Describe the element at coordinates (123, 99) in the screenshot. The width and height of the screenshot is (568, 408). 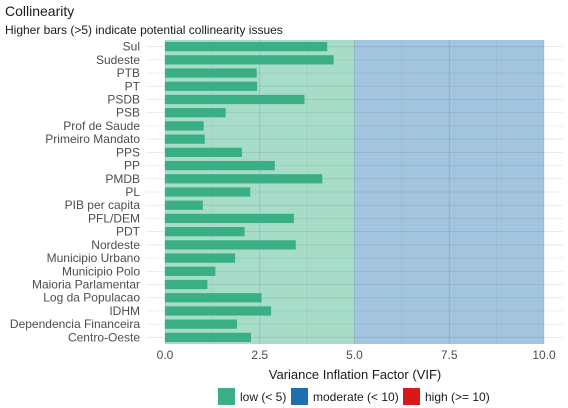
I see `category-label-psdb: PSDB` at that location.